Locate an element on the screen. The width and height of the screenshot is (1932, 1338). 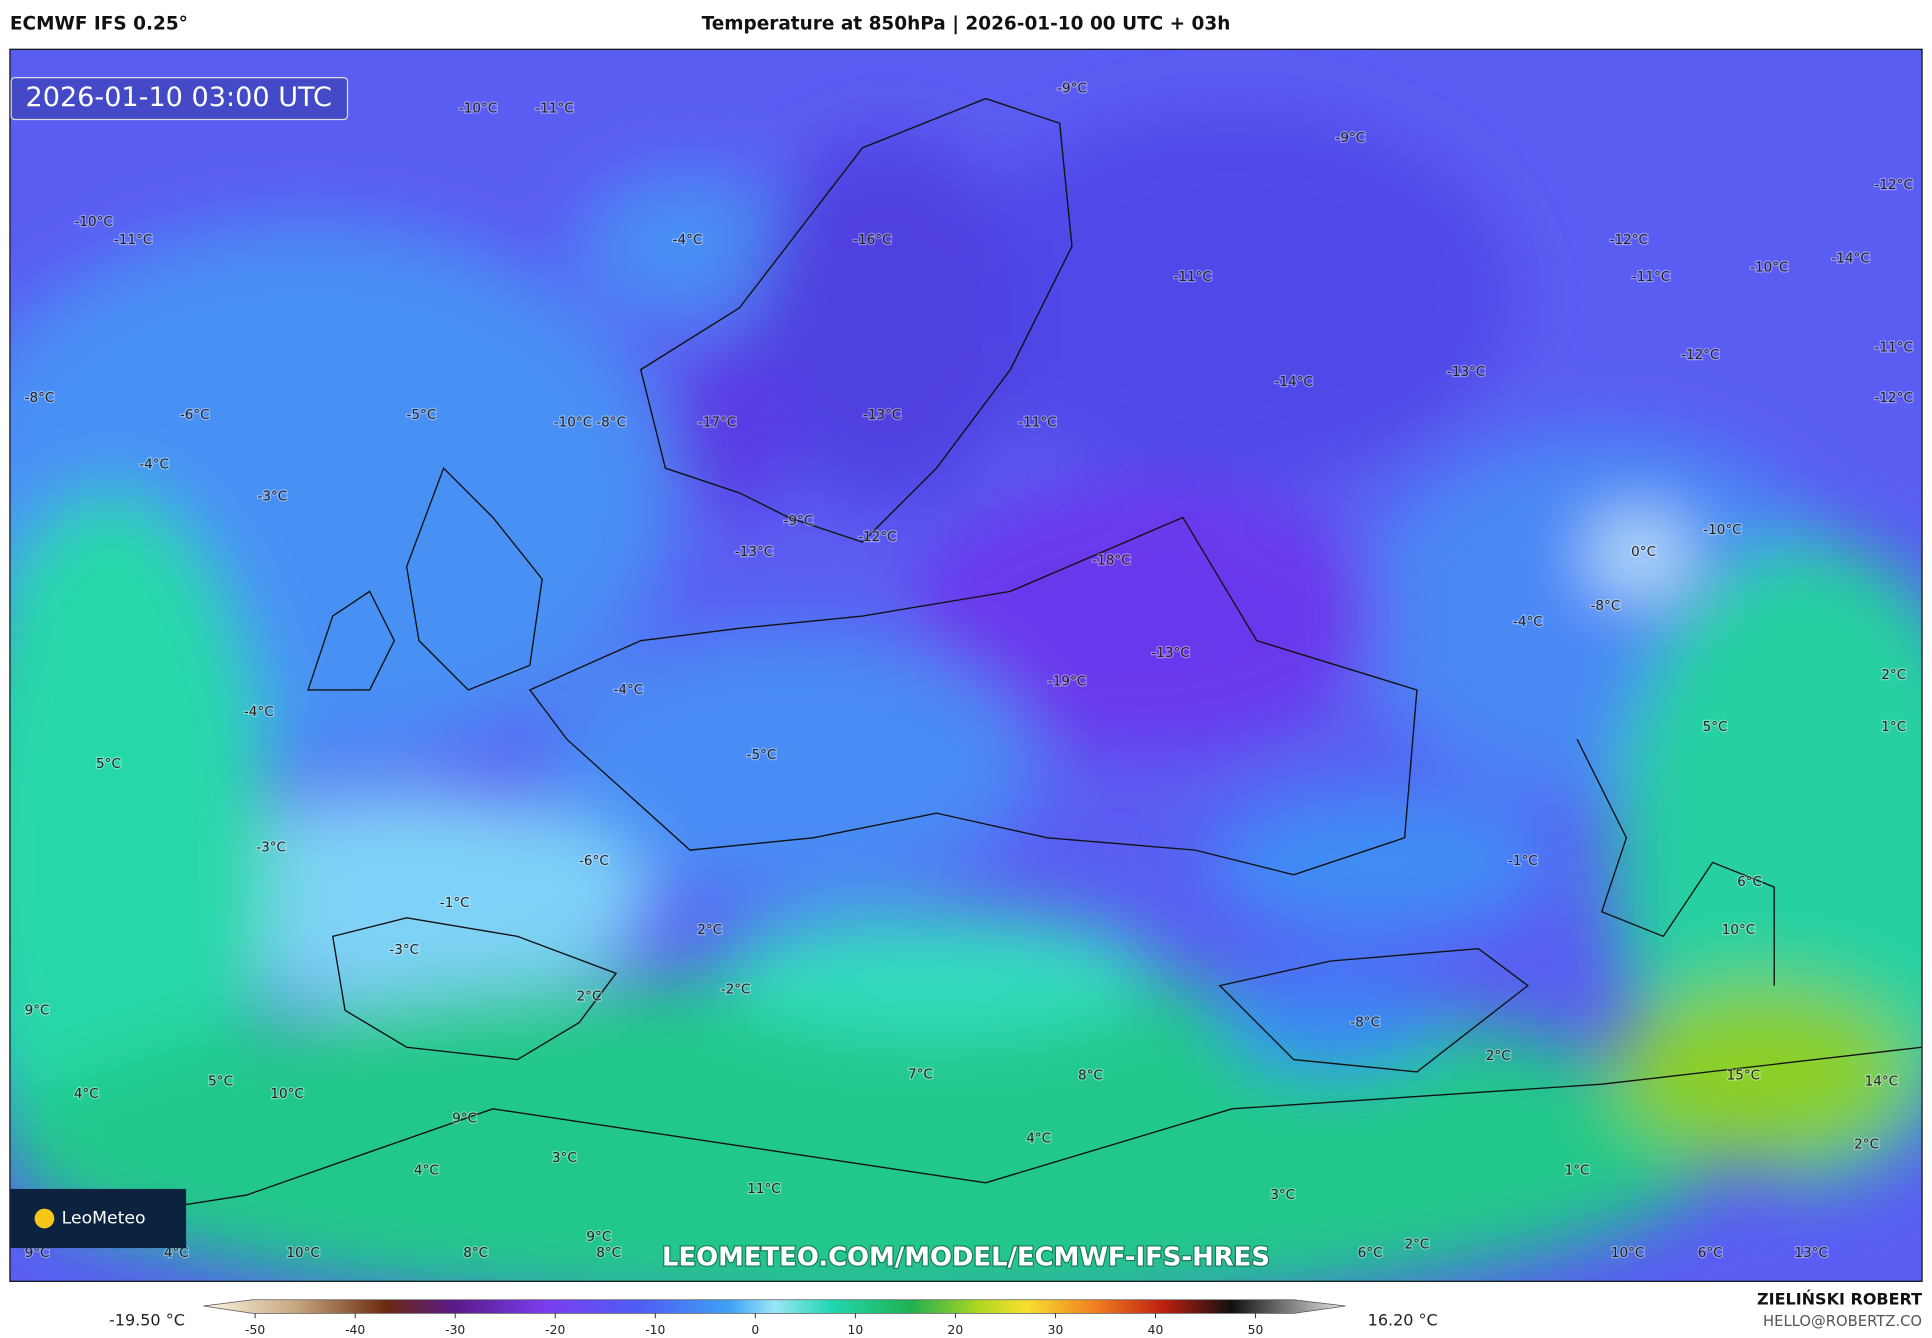
colorbar-tick-label: 50 is located at coordinates (1256, 1330).